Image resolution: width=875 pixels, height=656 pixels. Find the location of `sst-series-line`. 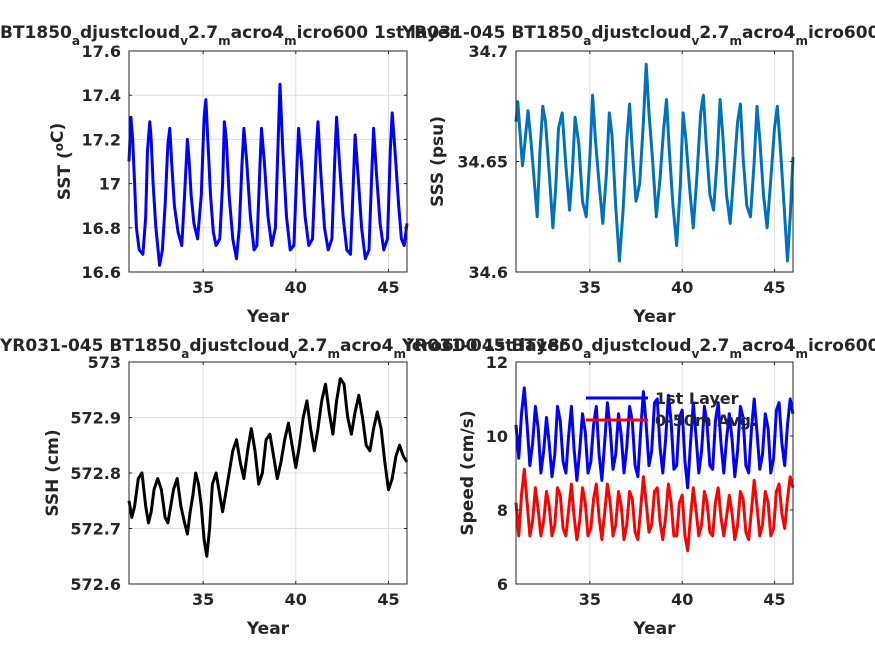

sst-series-line is located at coordinates (268, 174).